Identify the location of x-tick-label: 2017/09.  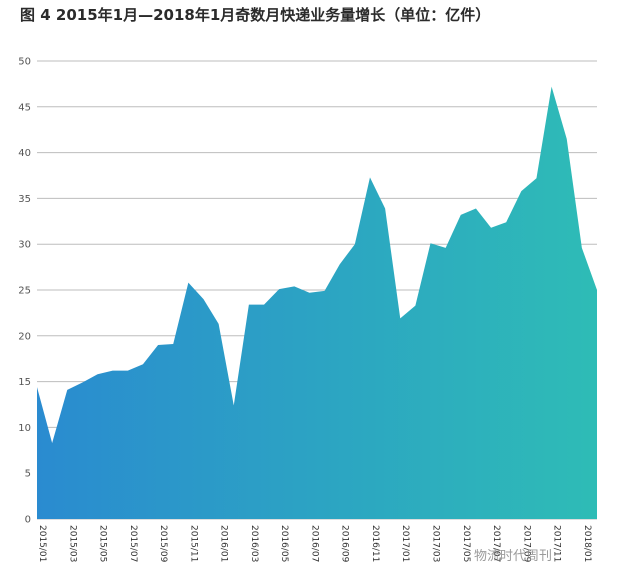
(526, 544).